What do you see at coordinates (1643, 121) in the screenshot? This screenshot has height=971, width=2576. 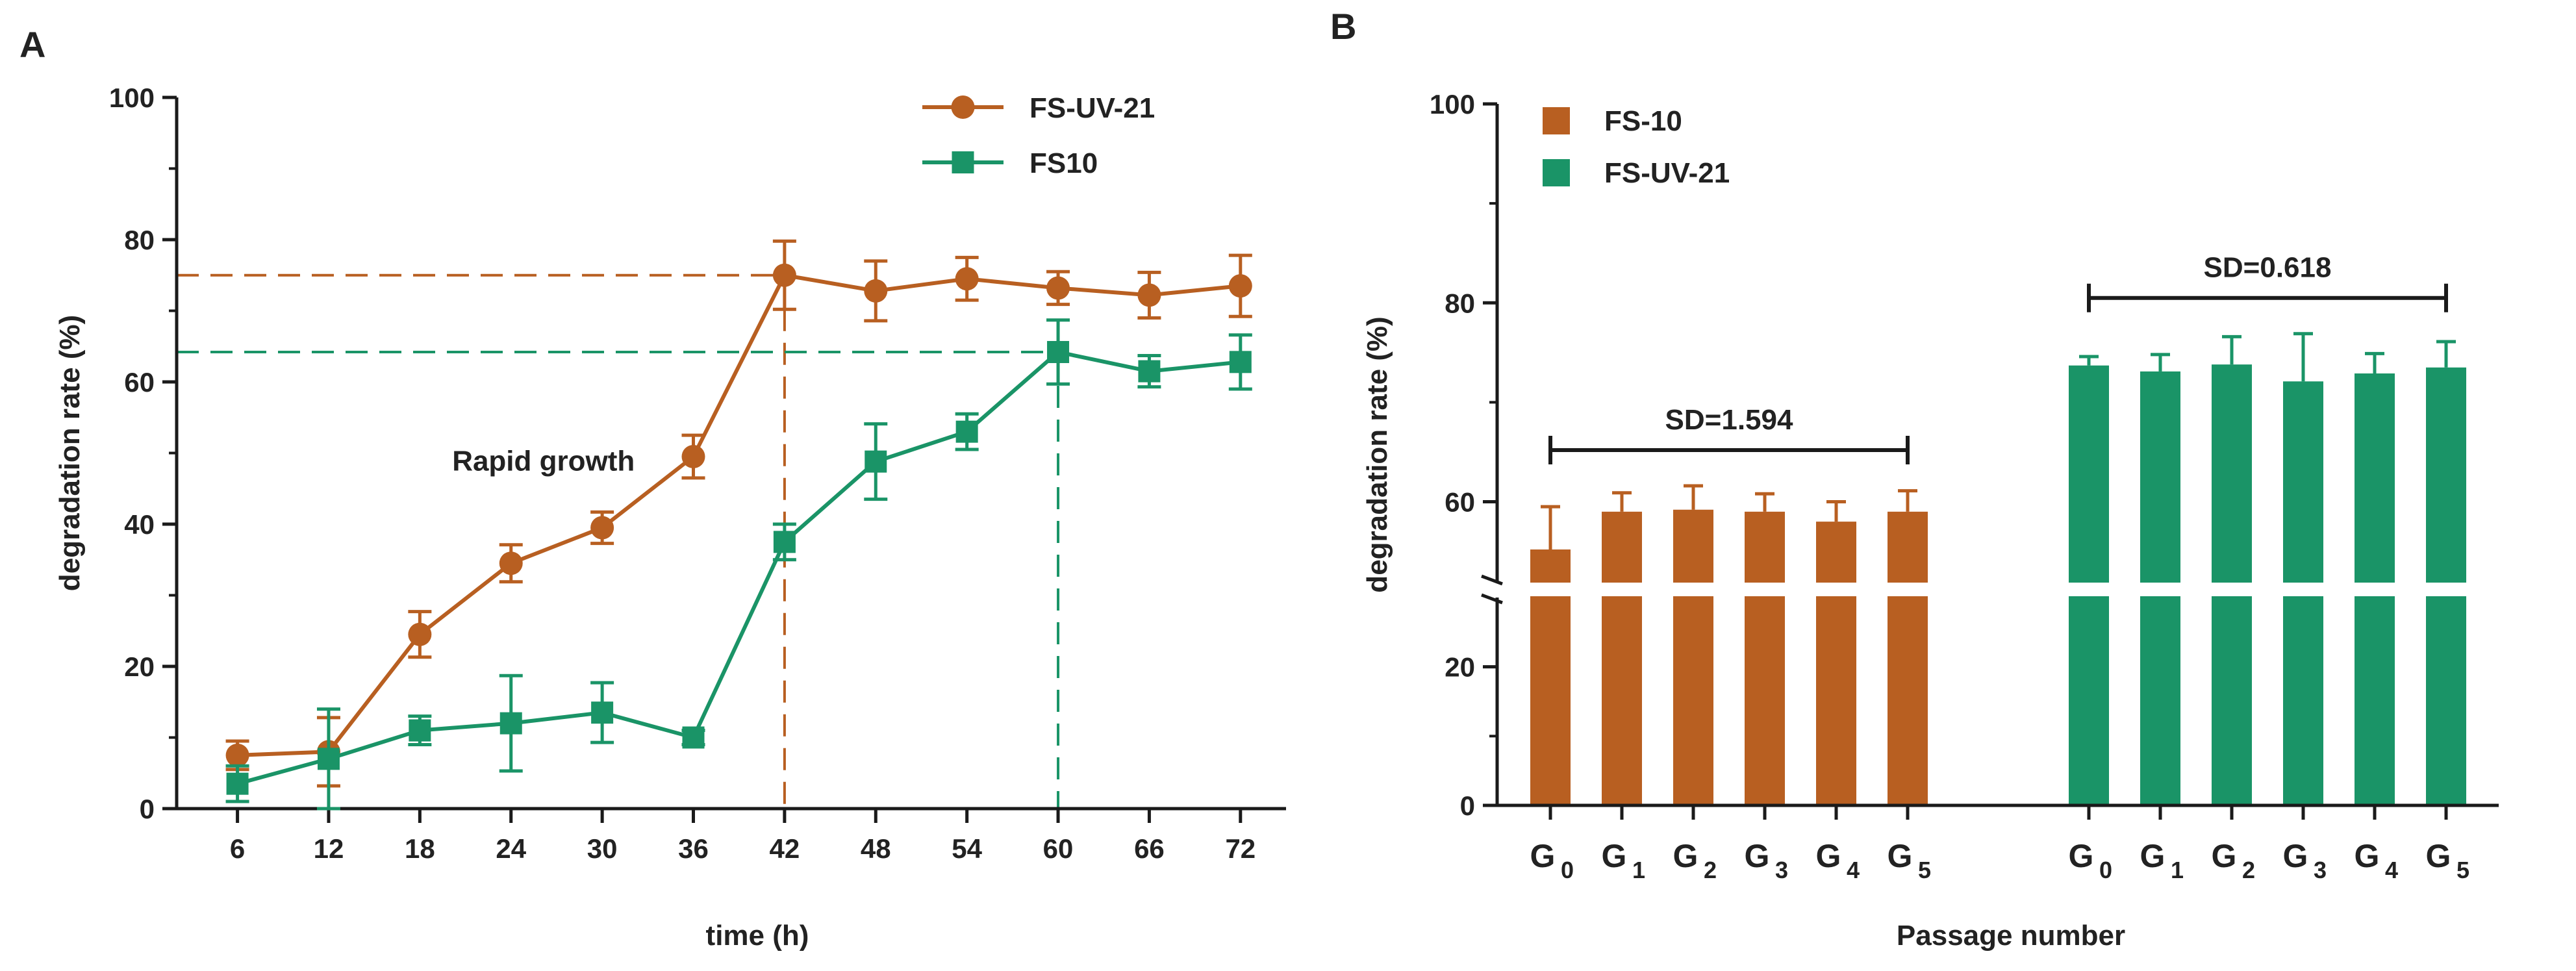 I see `legend-label: FS-10` at bounding box center [1643, 121].